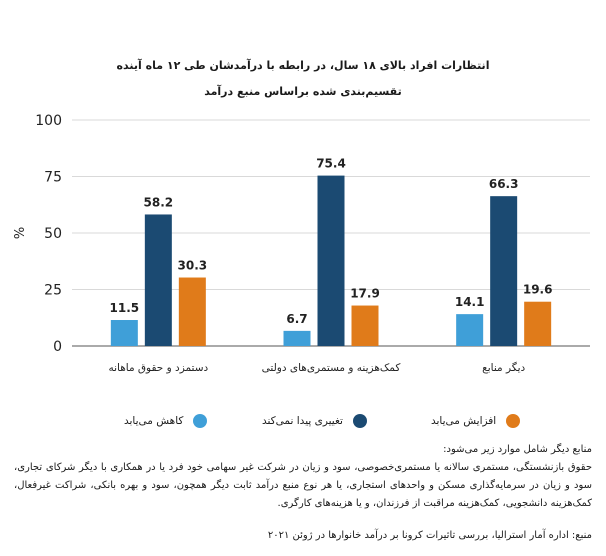 The image size is (606, 556). Describe the element at coordinates (296, 319) in the screenshot. I see `bar-value-label: 6.7` at that location.